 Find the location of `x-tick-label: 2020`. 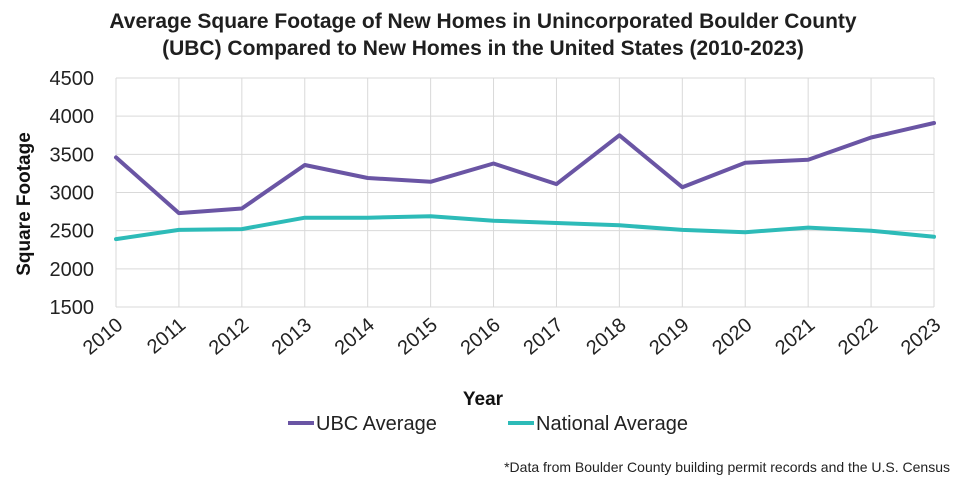

x-tick-label: 2020 is located at coordinates (732, 336).